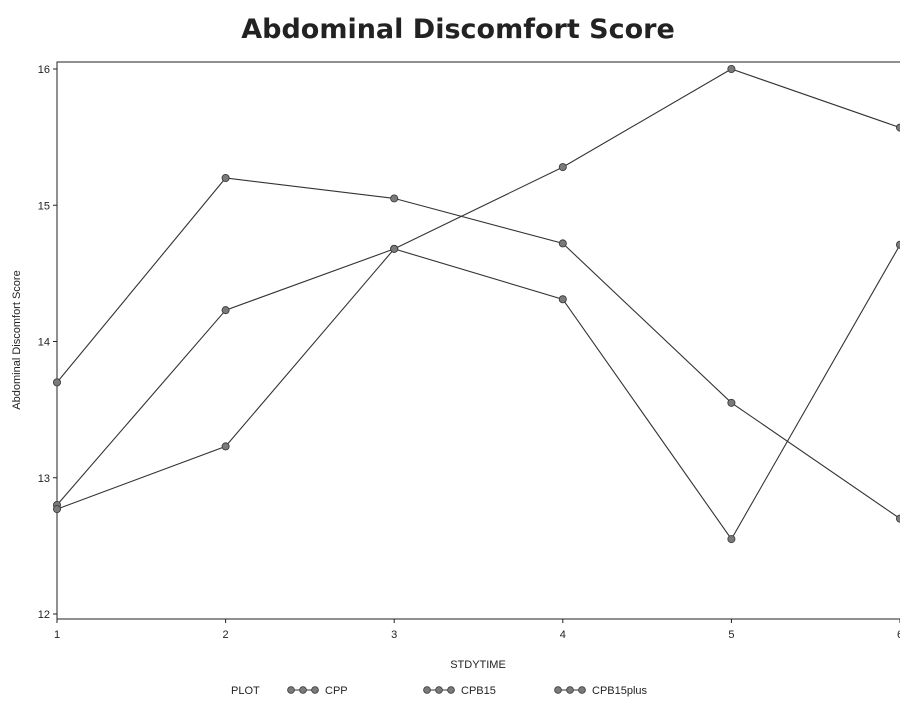 Image resolution: width=900 pixels, height=701 pixels. I want to click on y-tick-label: 16, so click(44, 70).